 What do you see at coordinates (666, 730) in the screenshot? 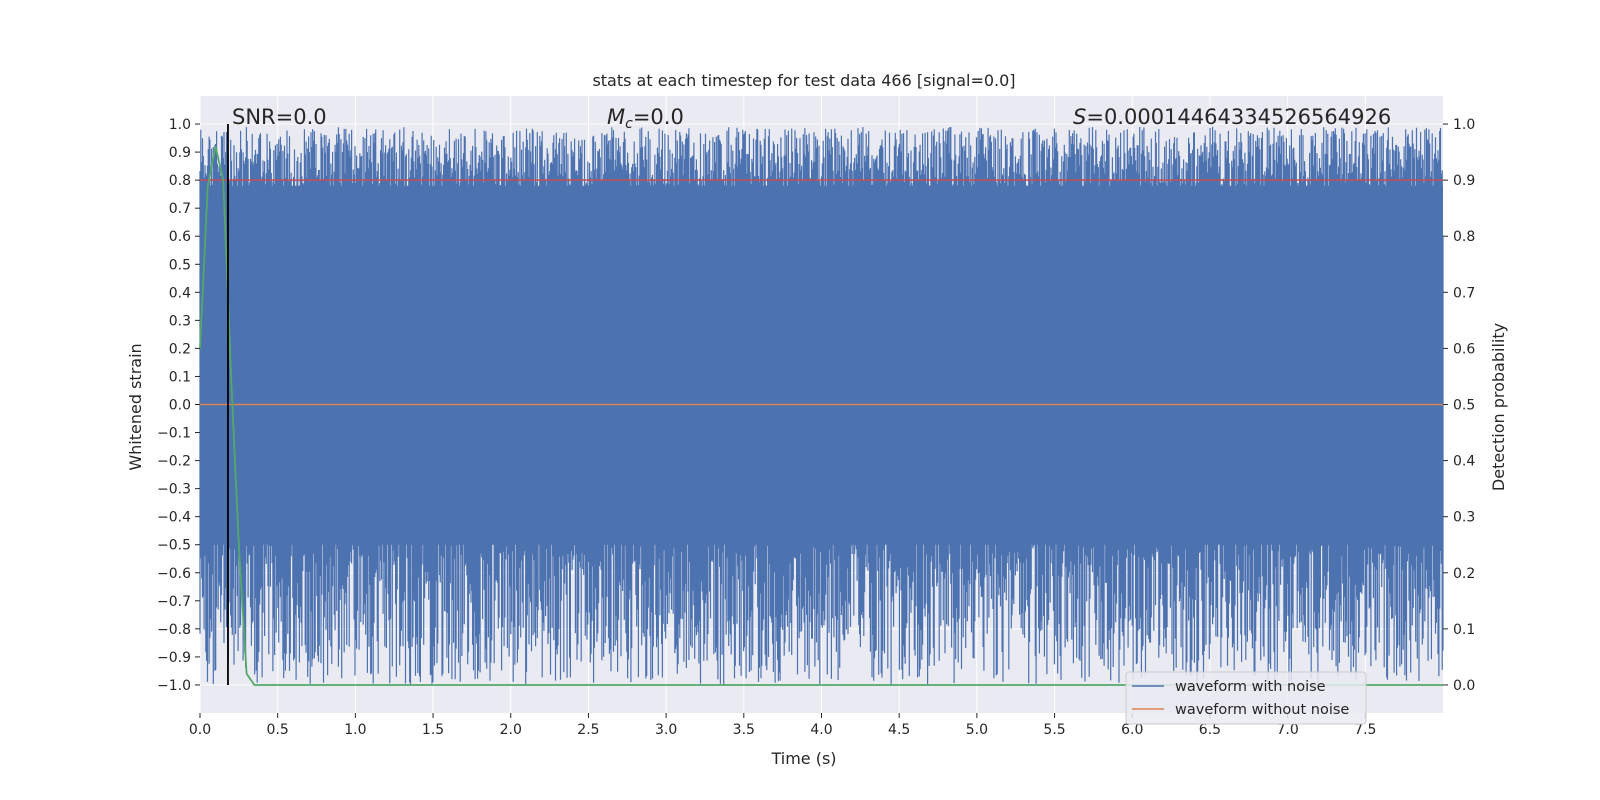
I see `x-tick-label: 3.0` at bounding box center [666, 730].